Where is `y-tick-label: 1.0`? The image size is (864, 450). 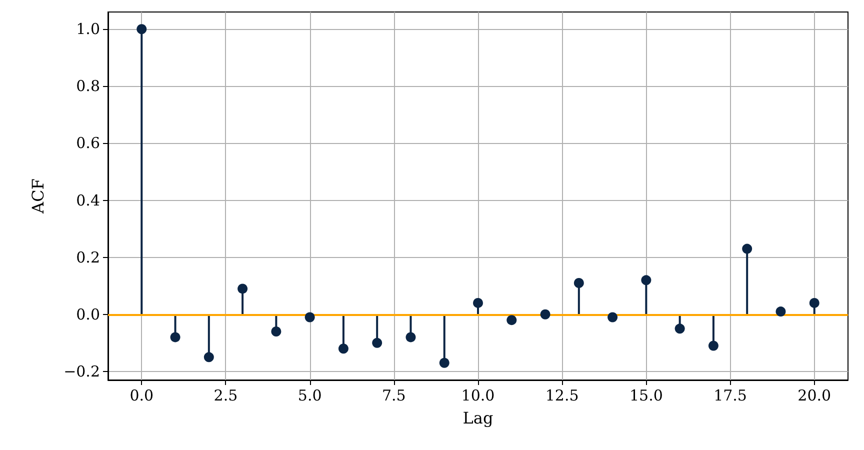 y-tick-label: 1.0 is located at coordinates (88, 29).